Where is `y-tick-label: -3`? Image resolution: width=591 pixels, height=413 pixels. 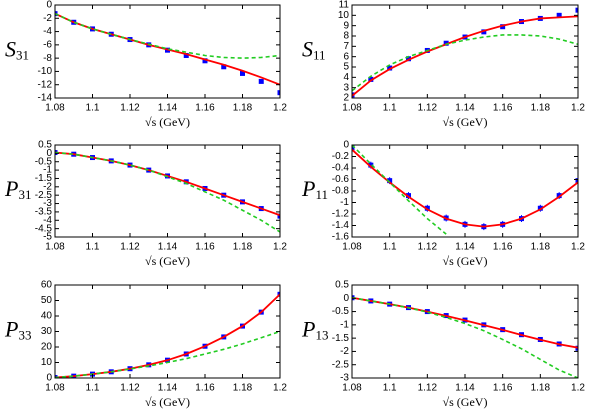 y-tick-label: -3 is located at coordinates (47, 203).